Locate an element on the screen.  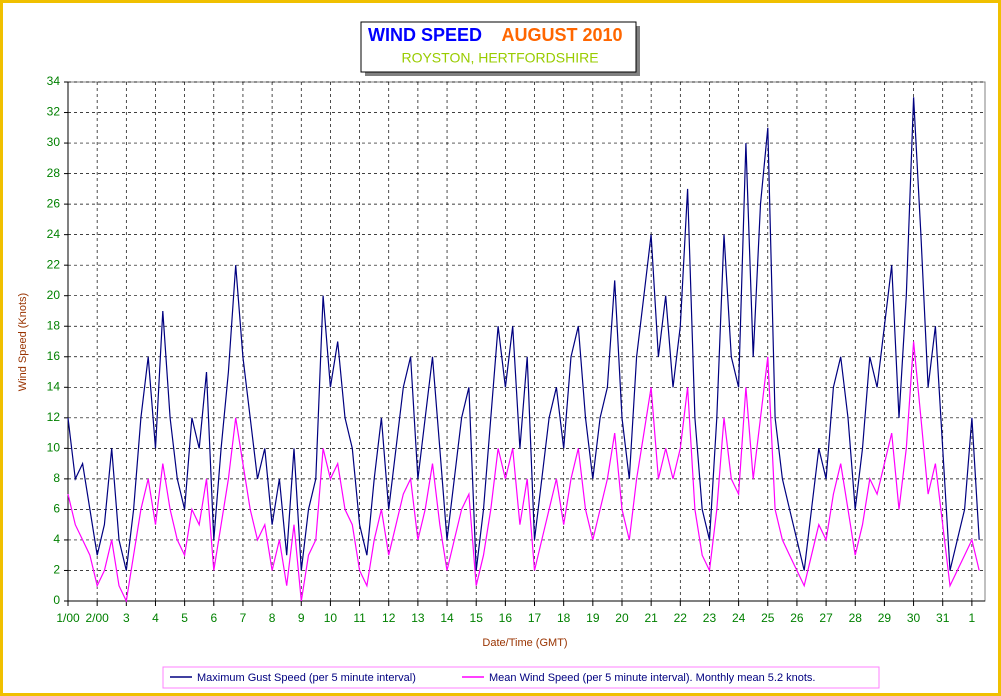
y-tick-label: 10 is located at coordinates (54, 448).